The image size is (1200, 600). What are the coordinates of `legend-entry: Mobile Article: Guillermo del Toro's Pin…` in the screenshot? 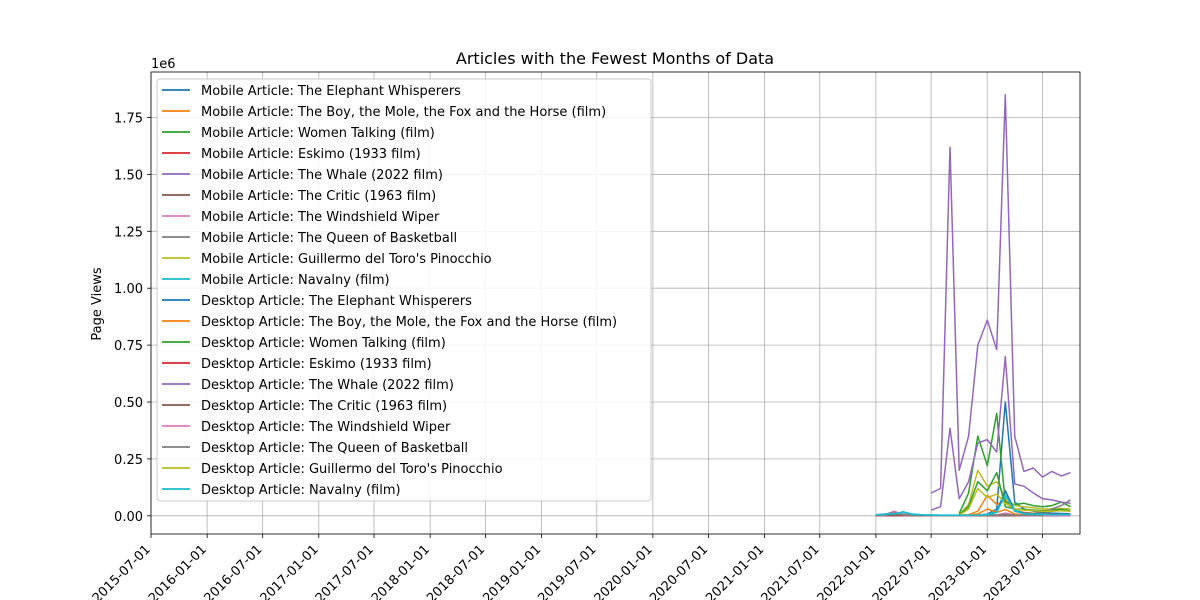 It's located at (346, 259).